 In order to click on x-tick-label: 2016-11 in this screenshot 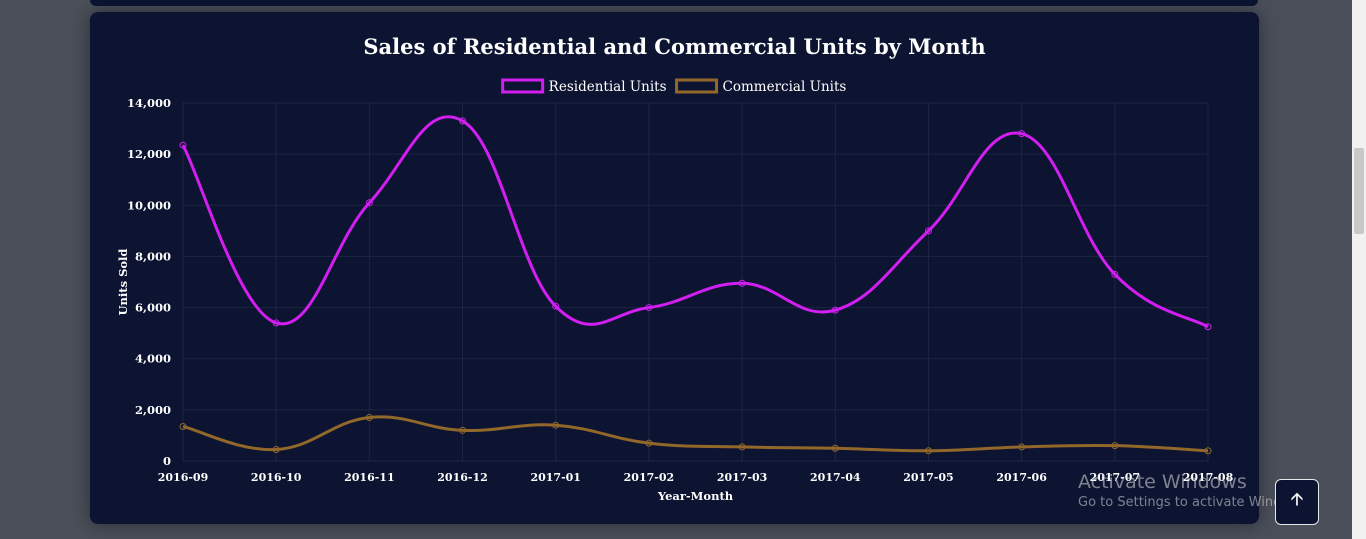, I will do `click(369, 477)`.